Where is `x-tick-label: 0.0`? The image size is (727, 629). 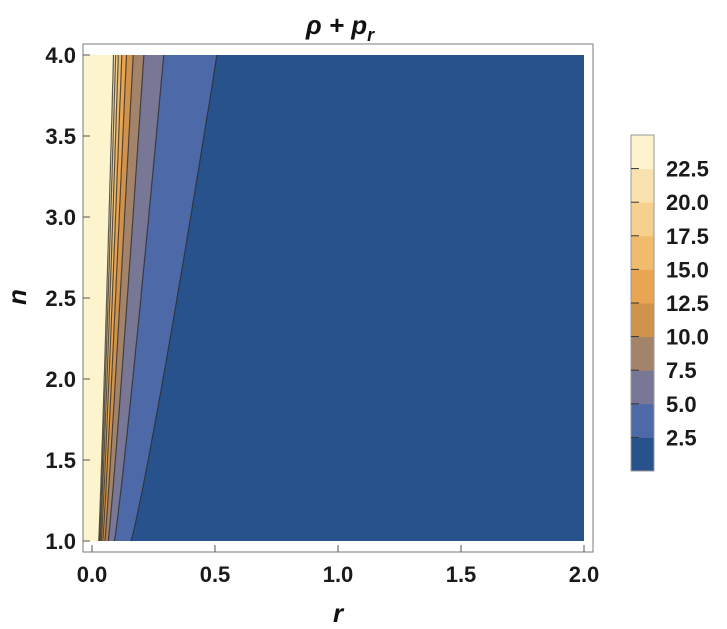 x-tick-label: 0.0 is located at coordinates (92, 574).